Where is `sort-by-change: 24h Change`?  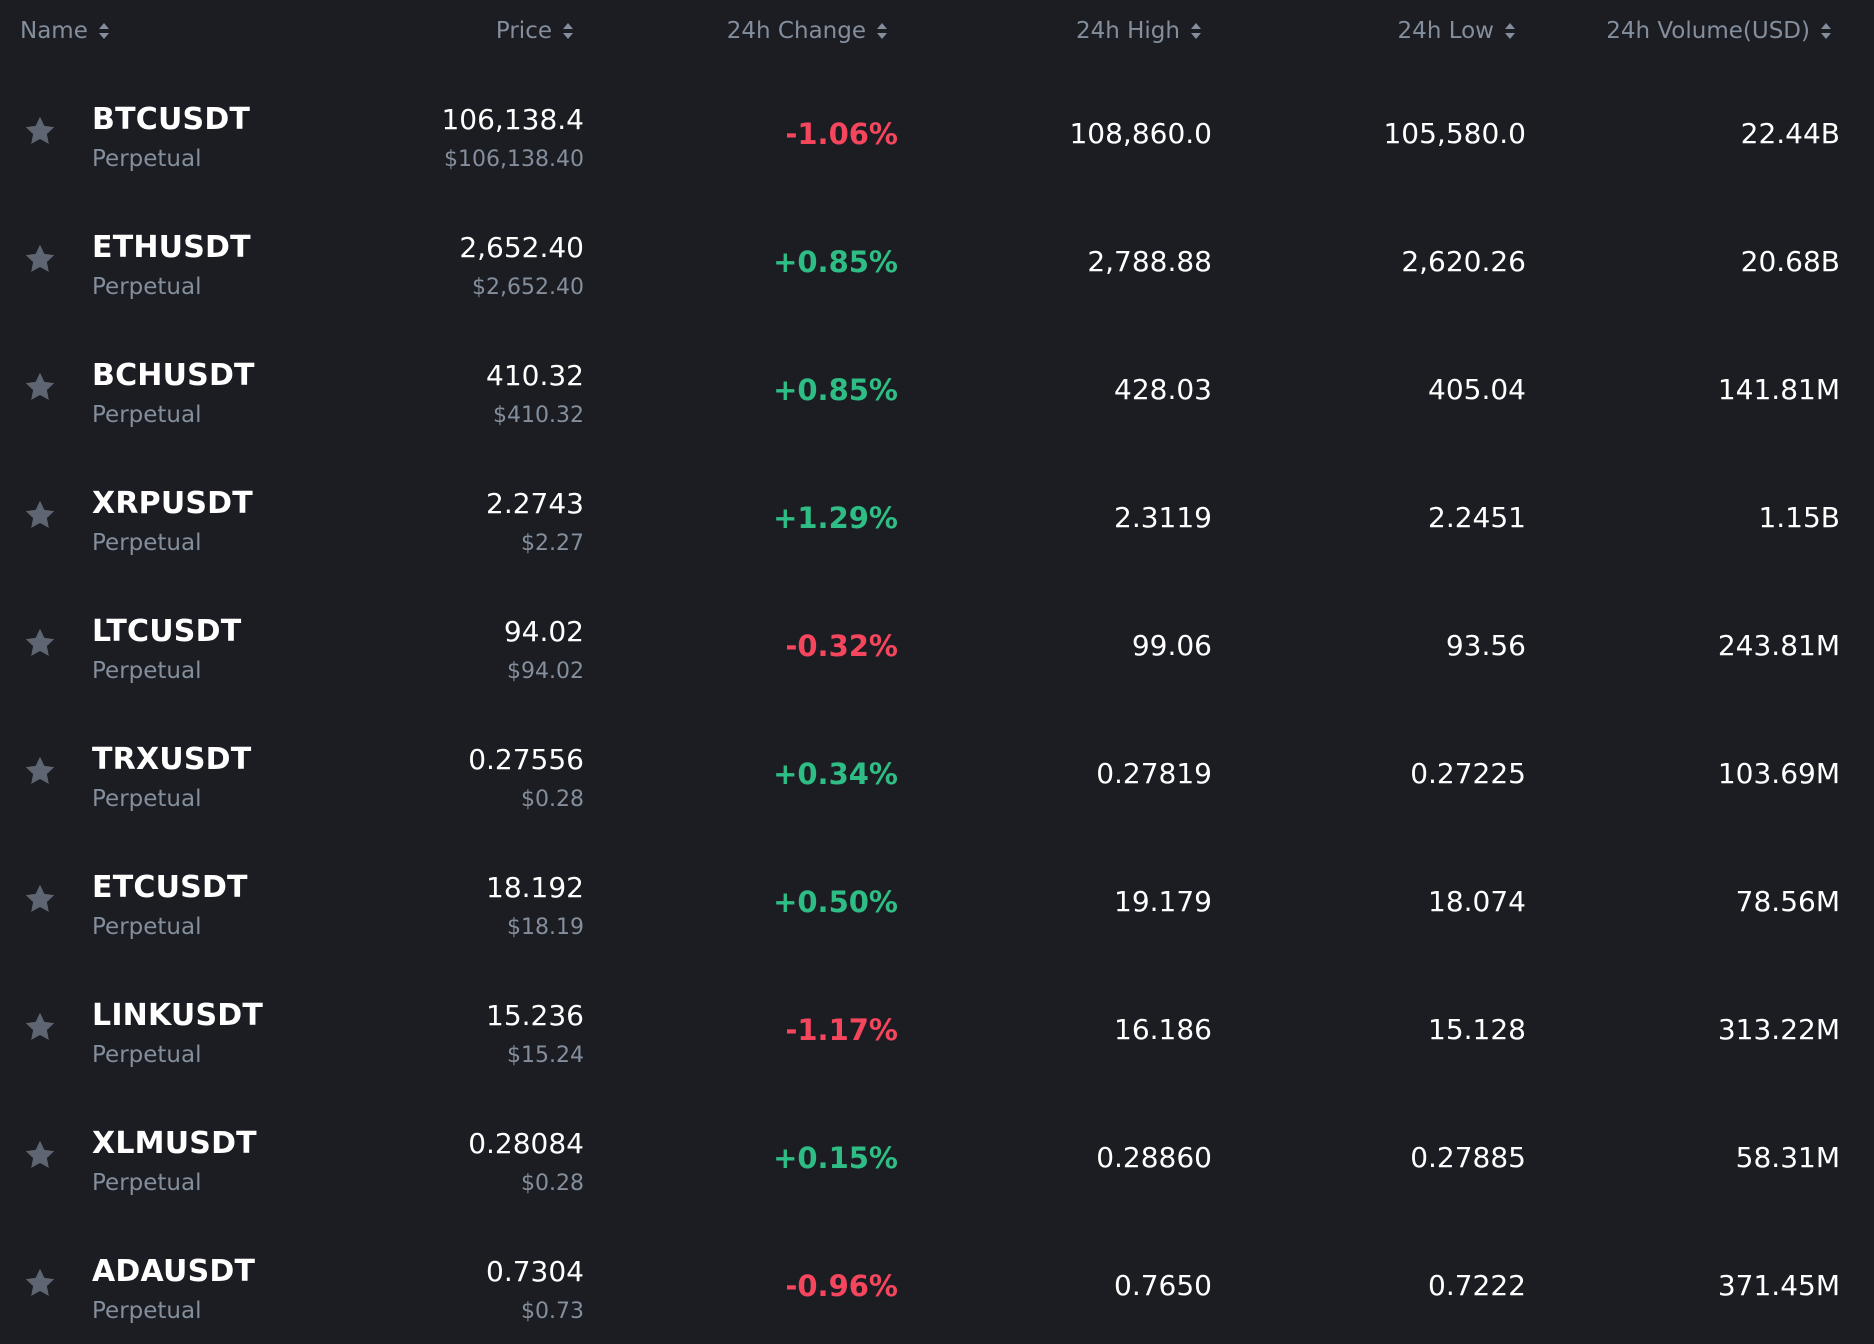 sort-by-change: 24h Change is located at coordinates (807, 31).